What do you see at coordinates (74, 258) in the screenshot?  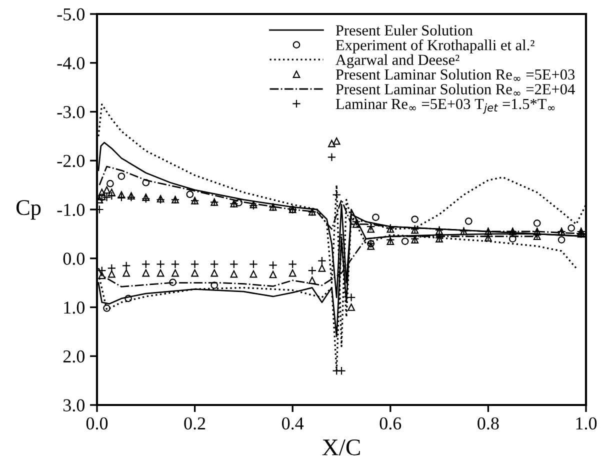 I see `y-tick-label: 0.0` at bounding box center [74, 258].